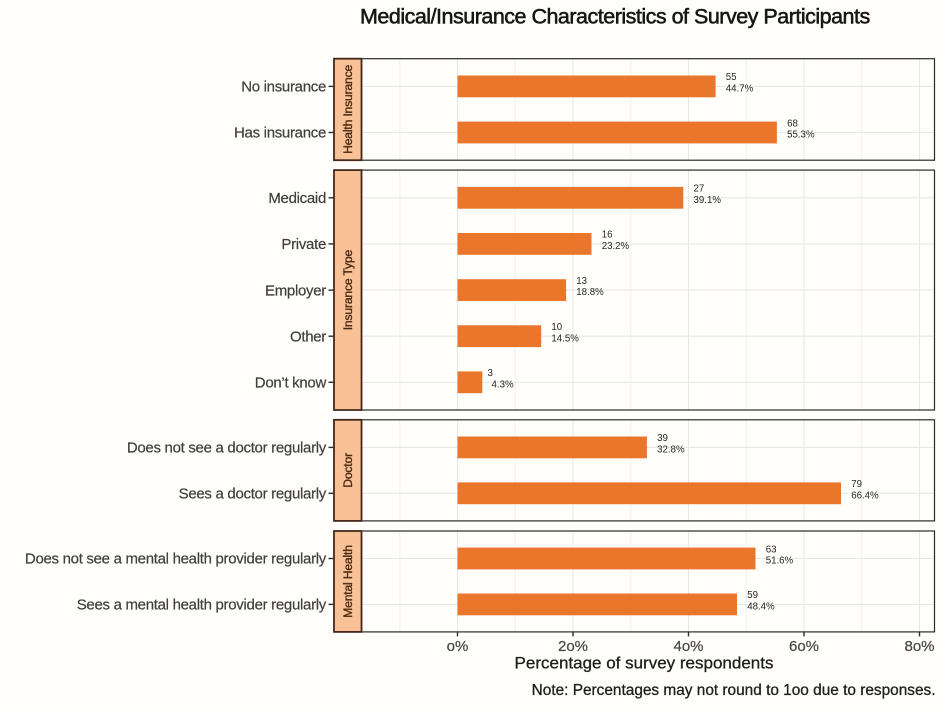  I want to click on svg-text: Employer, so click(295, 290).